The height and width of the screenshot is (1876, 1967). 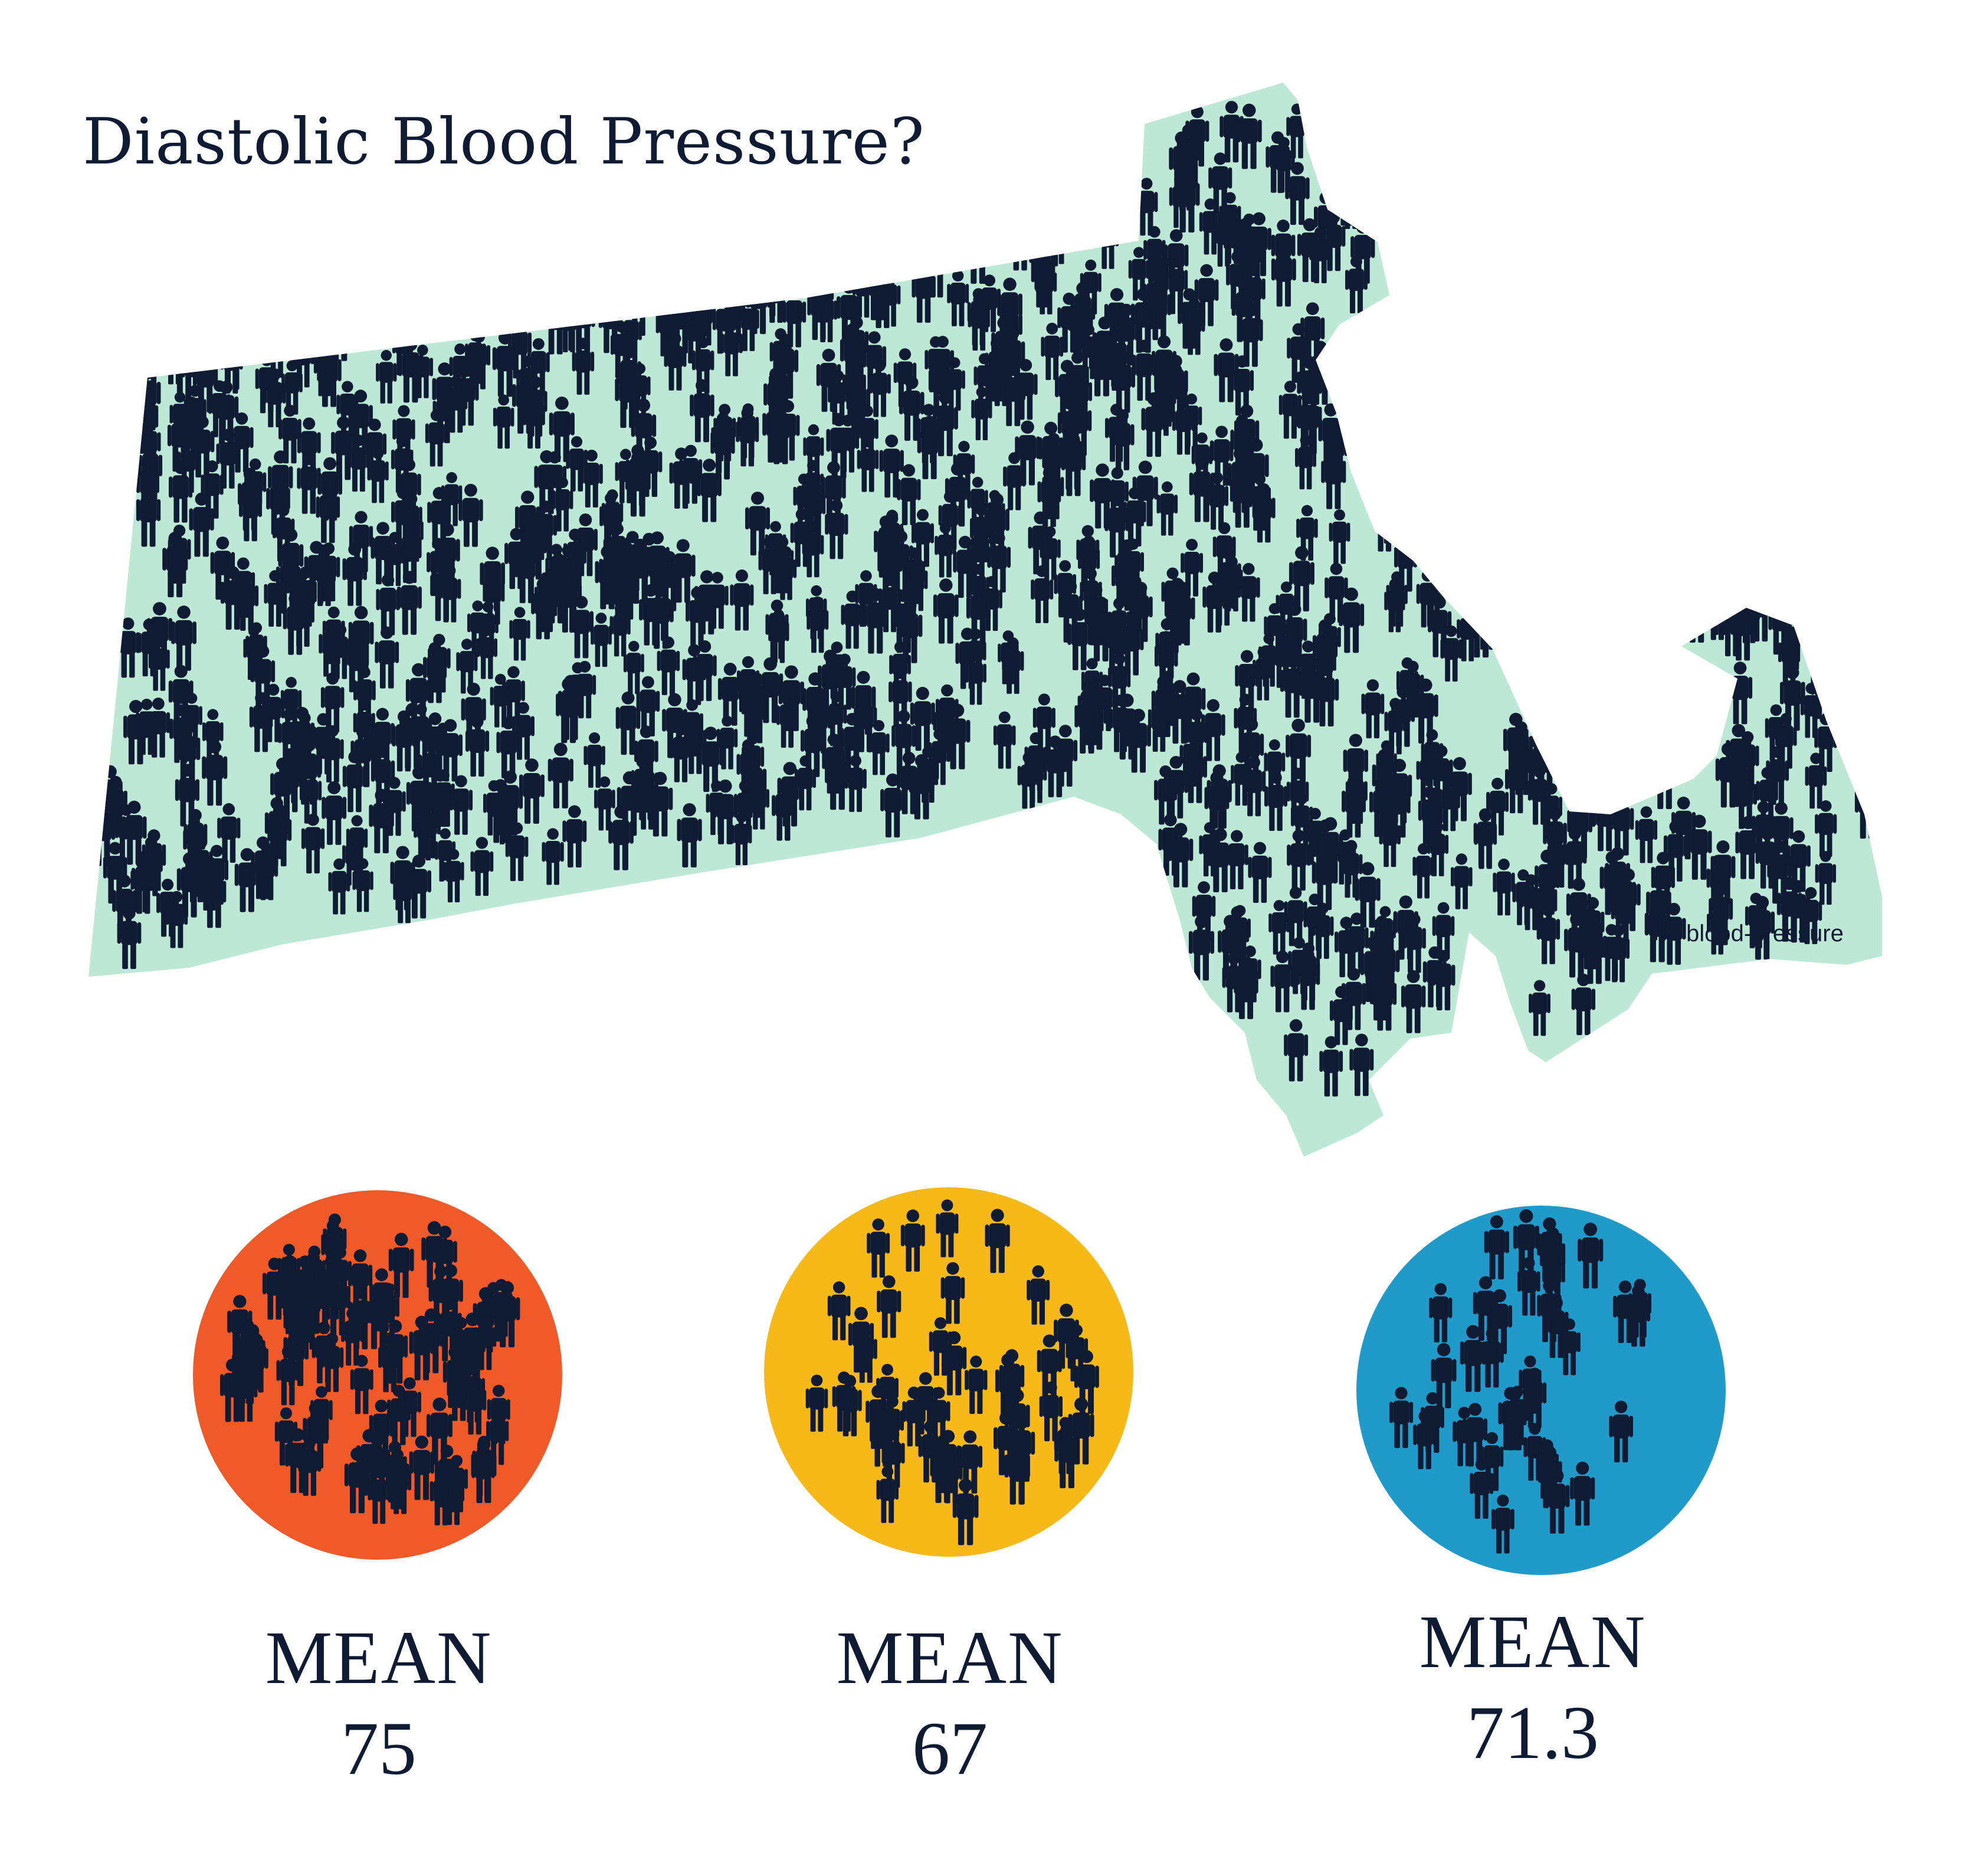 What do you see at coordinates (950, 1748) in the screenshot?
I see `mean-value: 67` at bounding box center [950, 1748].